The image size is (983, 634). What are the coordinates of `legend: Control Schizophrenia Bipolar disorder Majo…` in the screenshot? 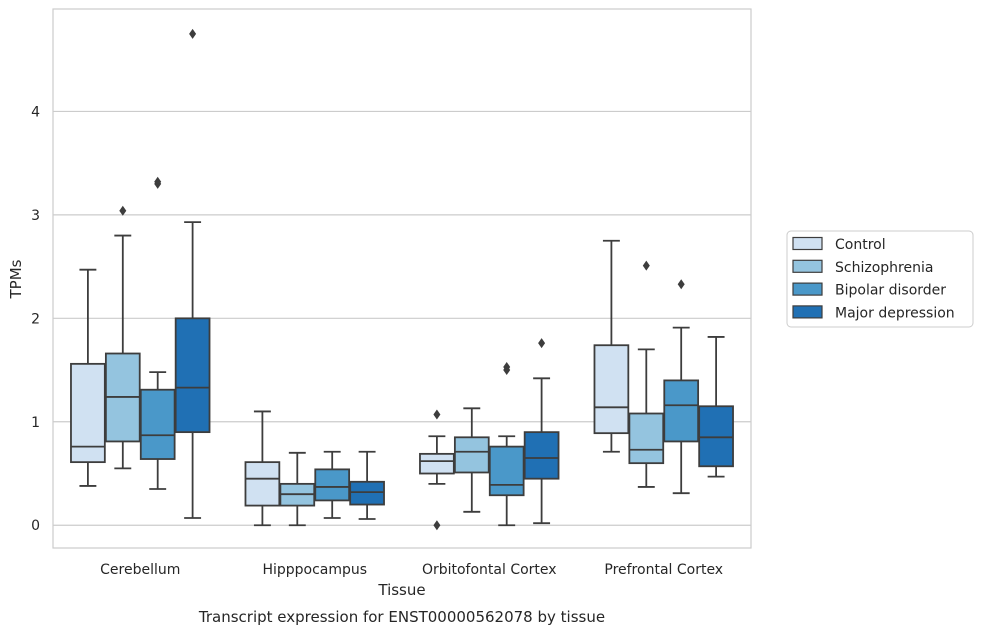 It's located at (880, 279).